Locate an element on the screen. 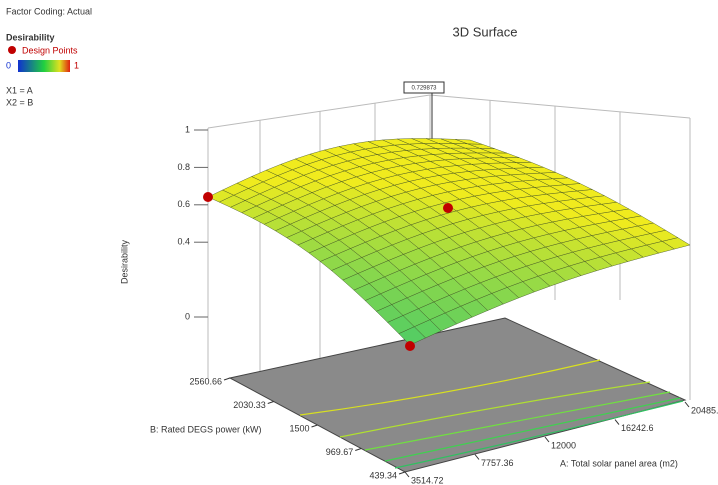 The height and width of the screenshot is (485, 718). y-tick-label: 1500 is located at coordinates (299, 428).